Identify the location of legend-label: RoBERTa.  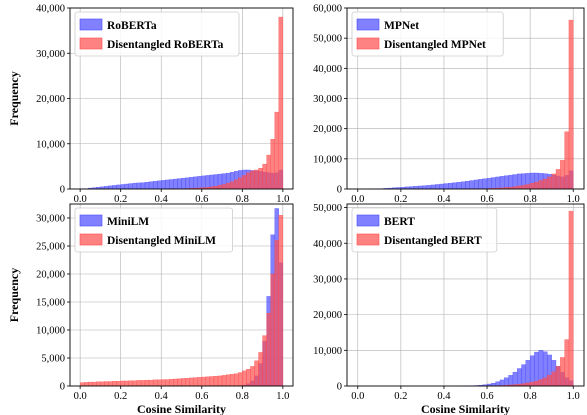
(132, 26).